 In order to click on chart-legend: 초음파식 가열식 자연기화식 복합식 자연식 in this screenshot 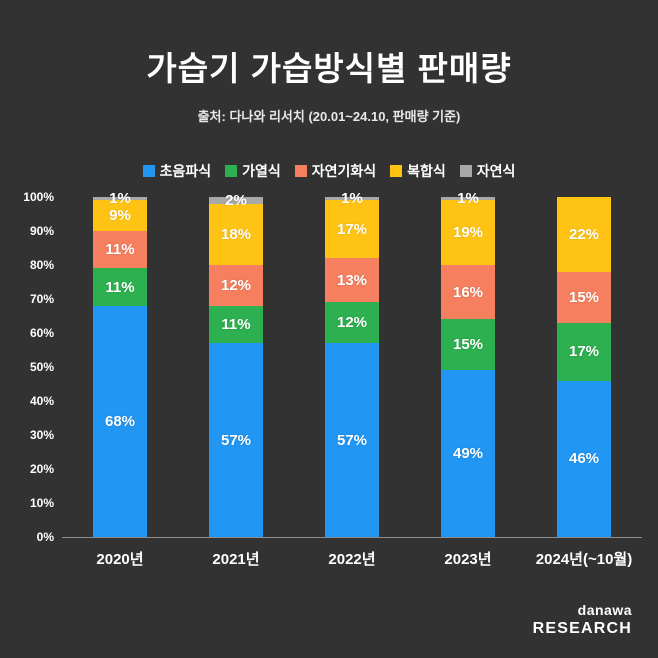, I will do `click(329, 171)`.